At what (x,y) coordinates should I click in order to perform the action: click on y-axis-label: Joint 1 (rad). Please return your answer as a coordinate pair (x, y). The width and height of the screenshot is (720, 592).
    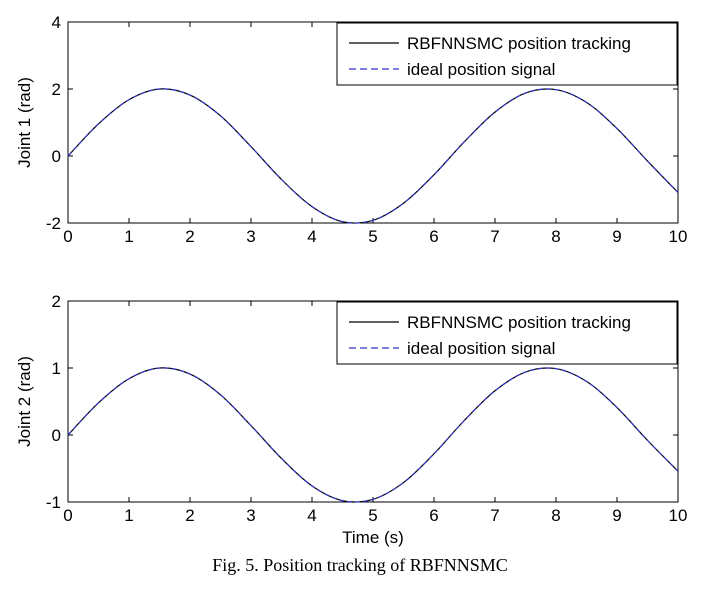
    Looking at the image, I should click on (24, 122).